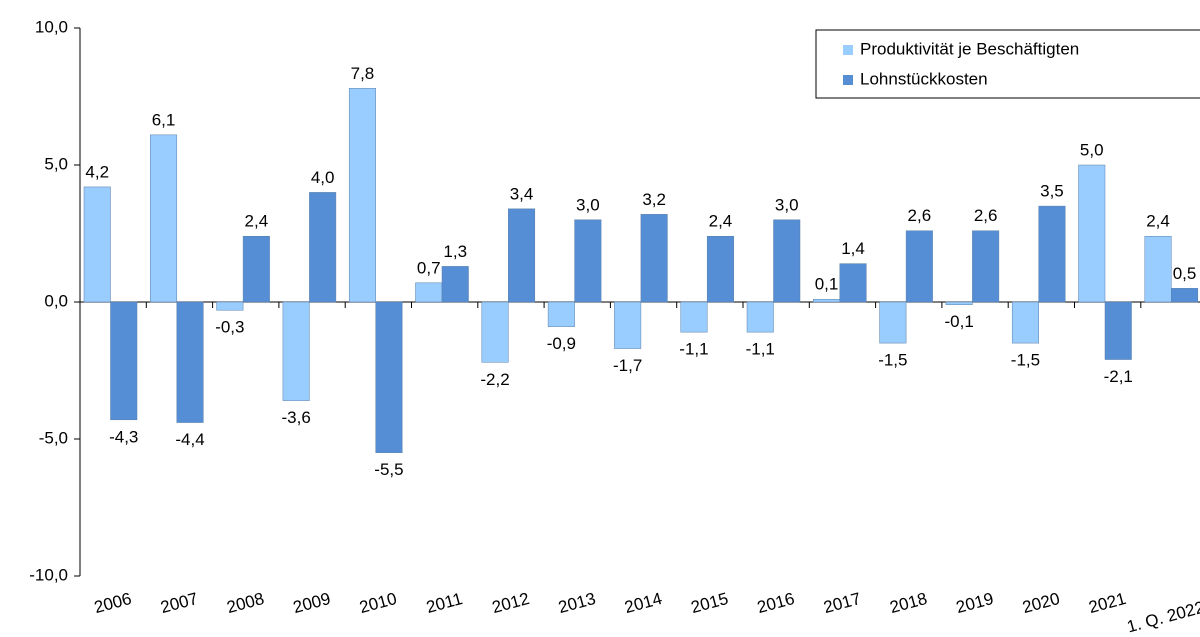  Describe the element at coordinates (97, 171) in the screenshot. I see `value-label: 4,2` at that location.